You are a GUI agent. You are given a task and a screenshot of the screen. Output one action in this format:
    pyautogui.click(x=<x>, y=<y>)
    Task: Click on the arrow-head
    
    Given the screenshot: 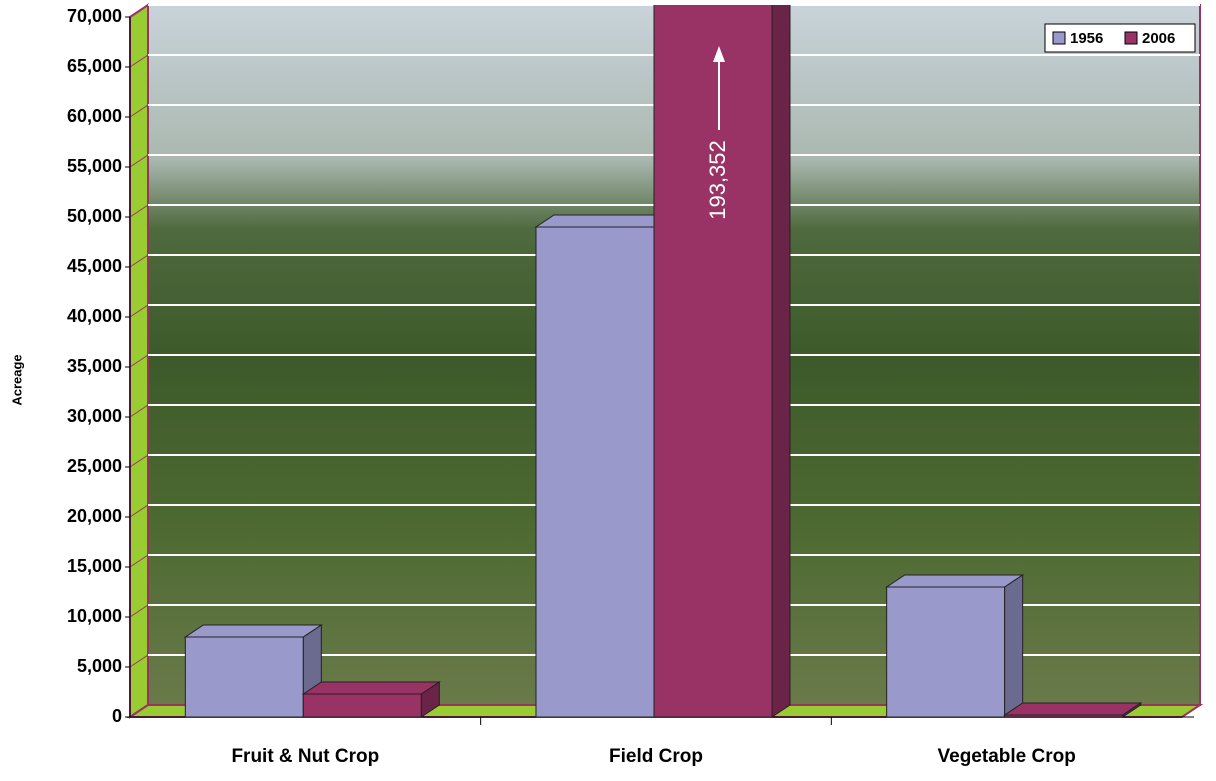 What is the action you would take?
    pyautogui.click(x=719, y=54)
    